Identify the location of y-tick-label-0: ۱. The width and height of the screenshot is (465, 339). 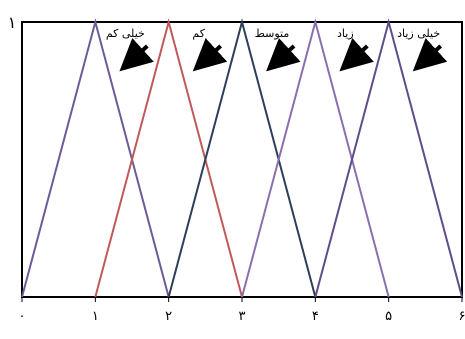
(12, 22).